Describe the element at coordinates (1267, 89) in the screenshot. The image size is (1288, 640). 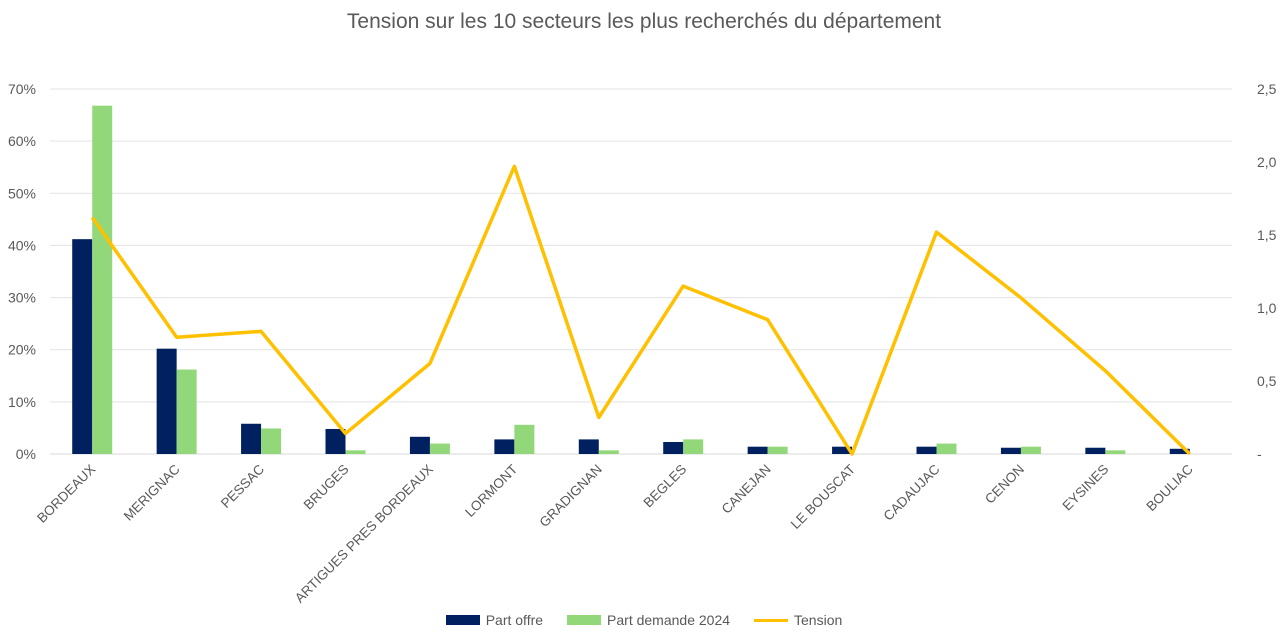
I see `y-right-tick-label: 2,5` at that location.